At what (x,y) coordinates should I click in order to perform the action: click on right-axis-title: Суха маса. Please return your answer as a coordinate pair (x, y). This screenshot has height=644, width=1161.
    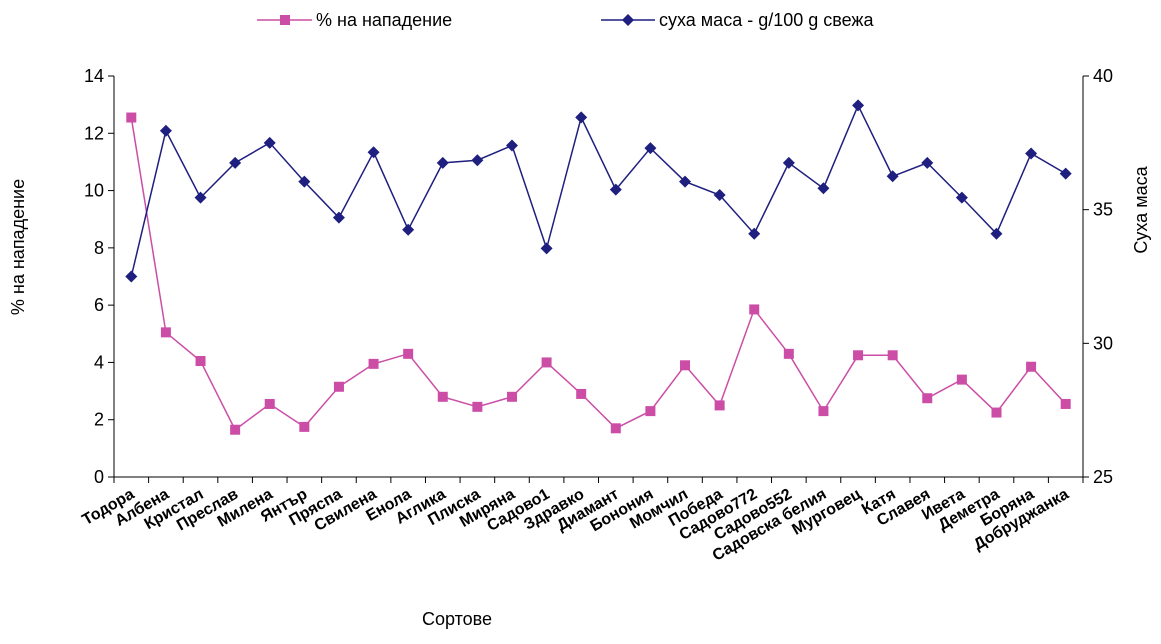
    Looking at the image, I should click on (1141, 209).